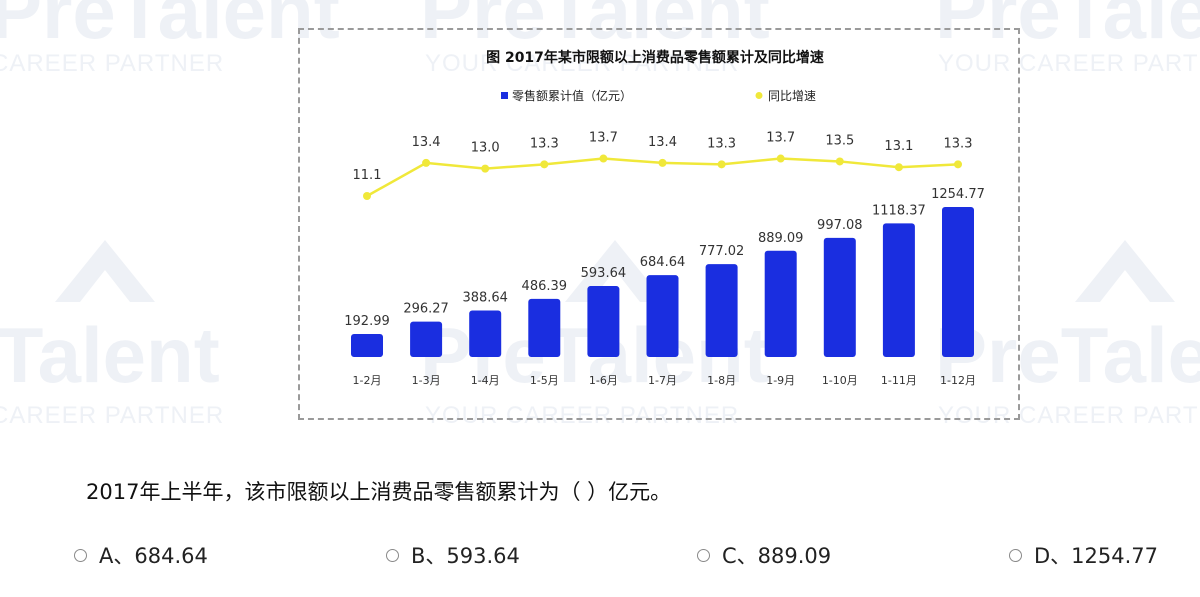 This screenshot has width=1200, height=597. I want to click on growth-value-label: 13.1, so click(898, 146).